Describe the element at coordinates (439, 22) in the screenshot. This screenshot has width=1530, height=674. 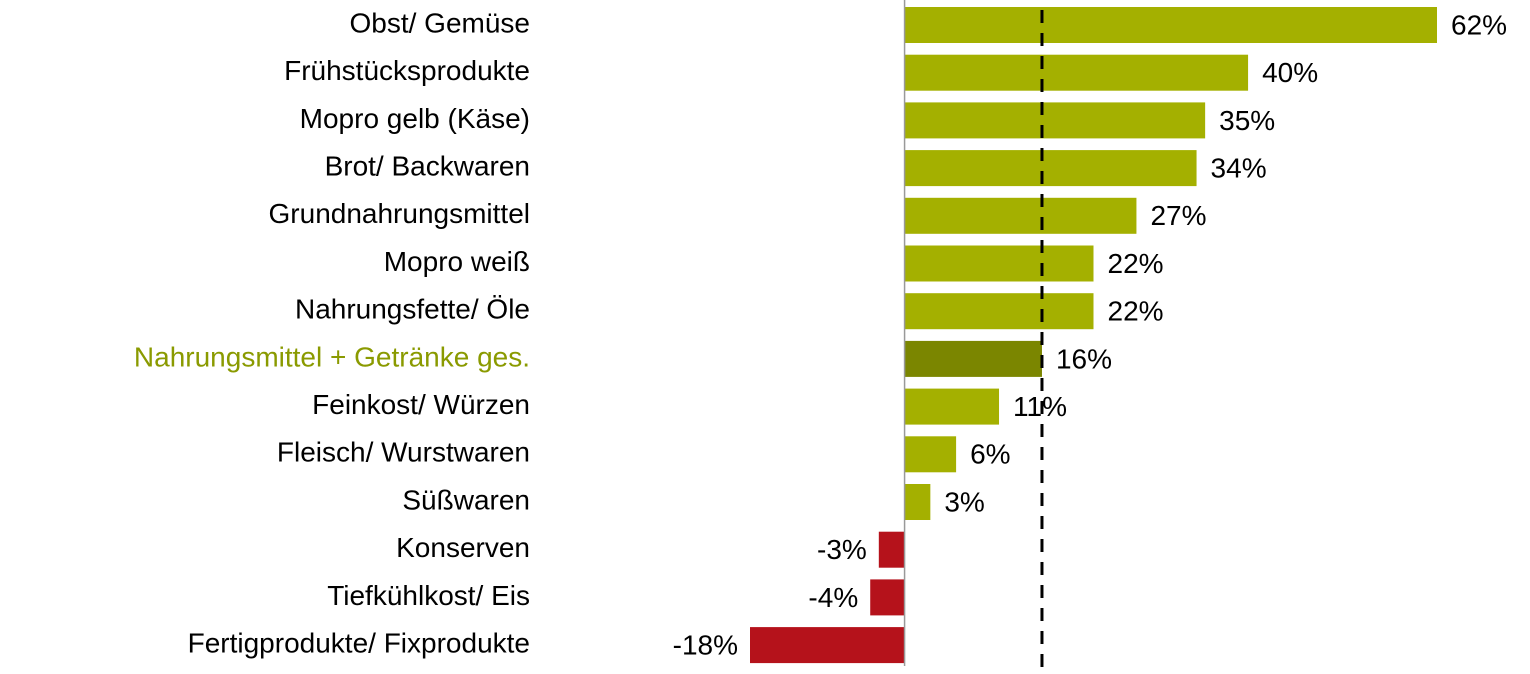
I see `category-label: Obst/ Gemüse` at that location.